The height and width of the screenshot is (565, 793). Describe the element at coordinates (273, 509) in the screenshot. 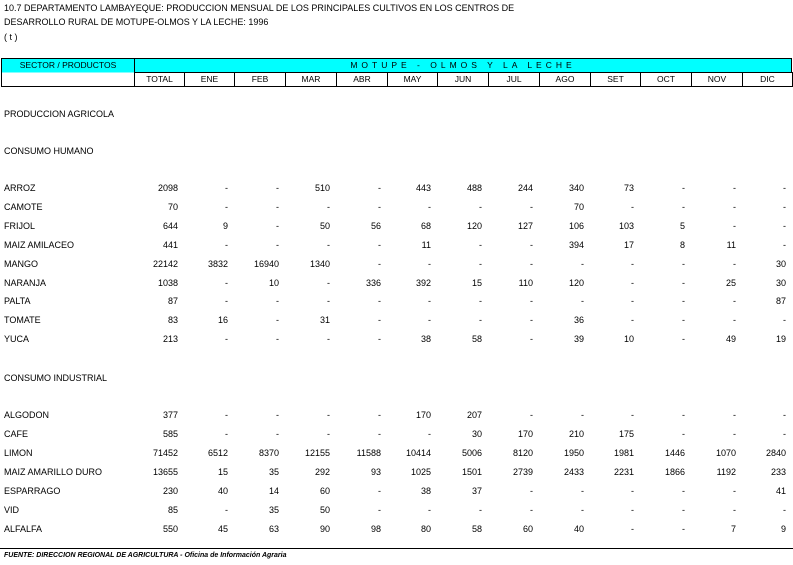

I see `cell-value: 35` at that location.